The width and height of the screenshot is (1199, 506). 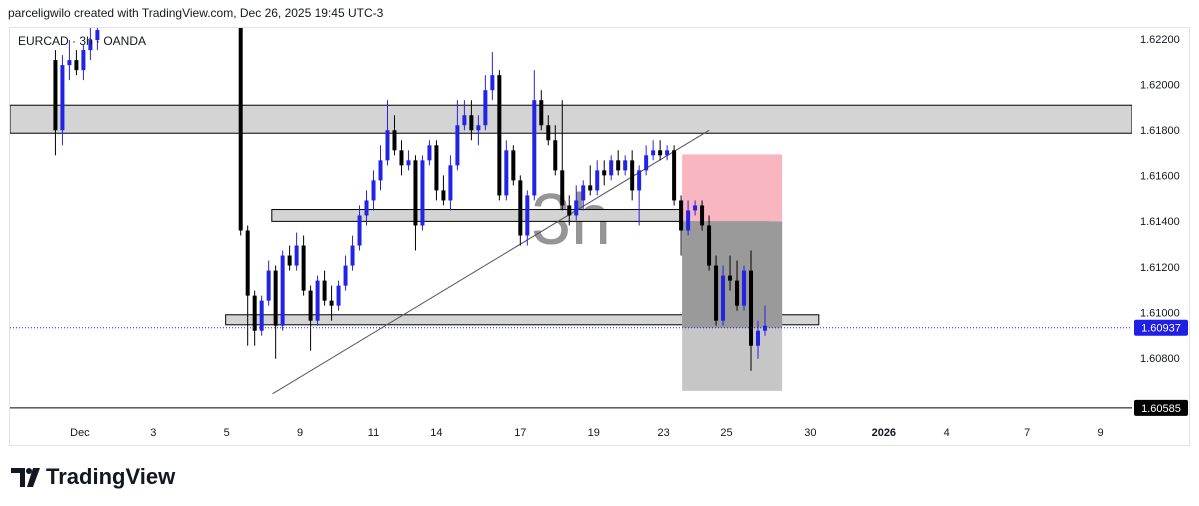 I want to click on last-price-label: 1.60937, so click(x=1161, y=329).